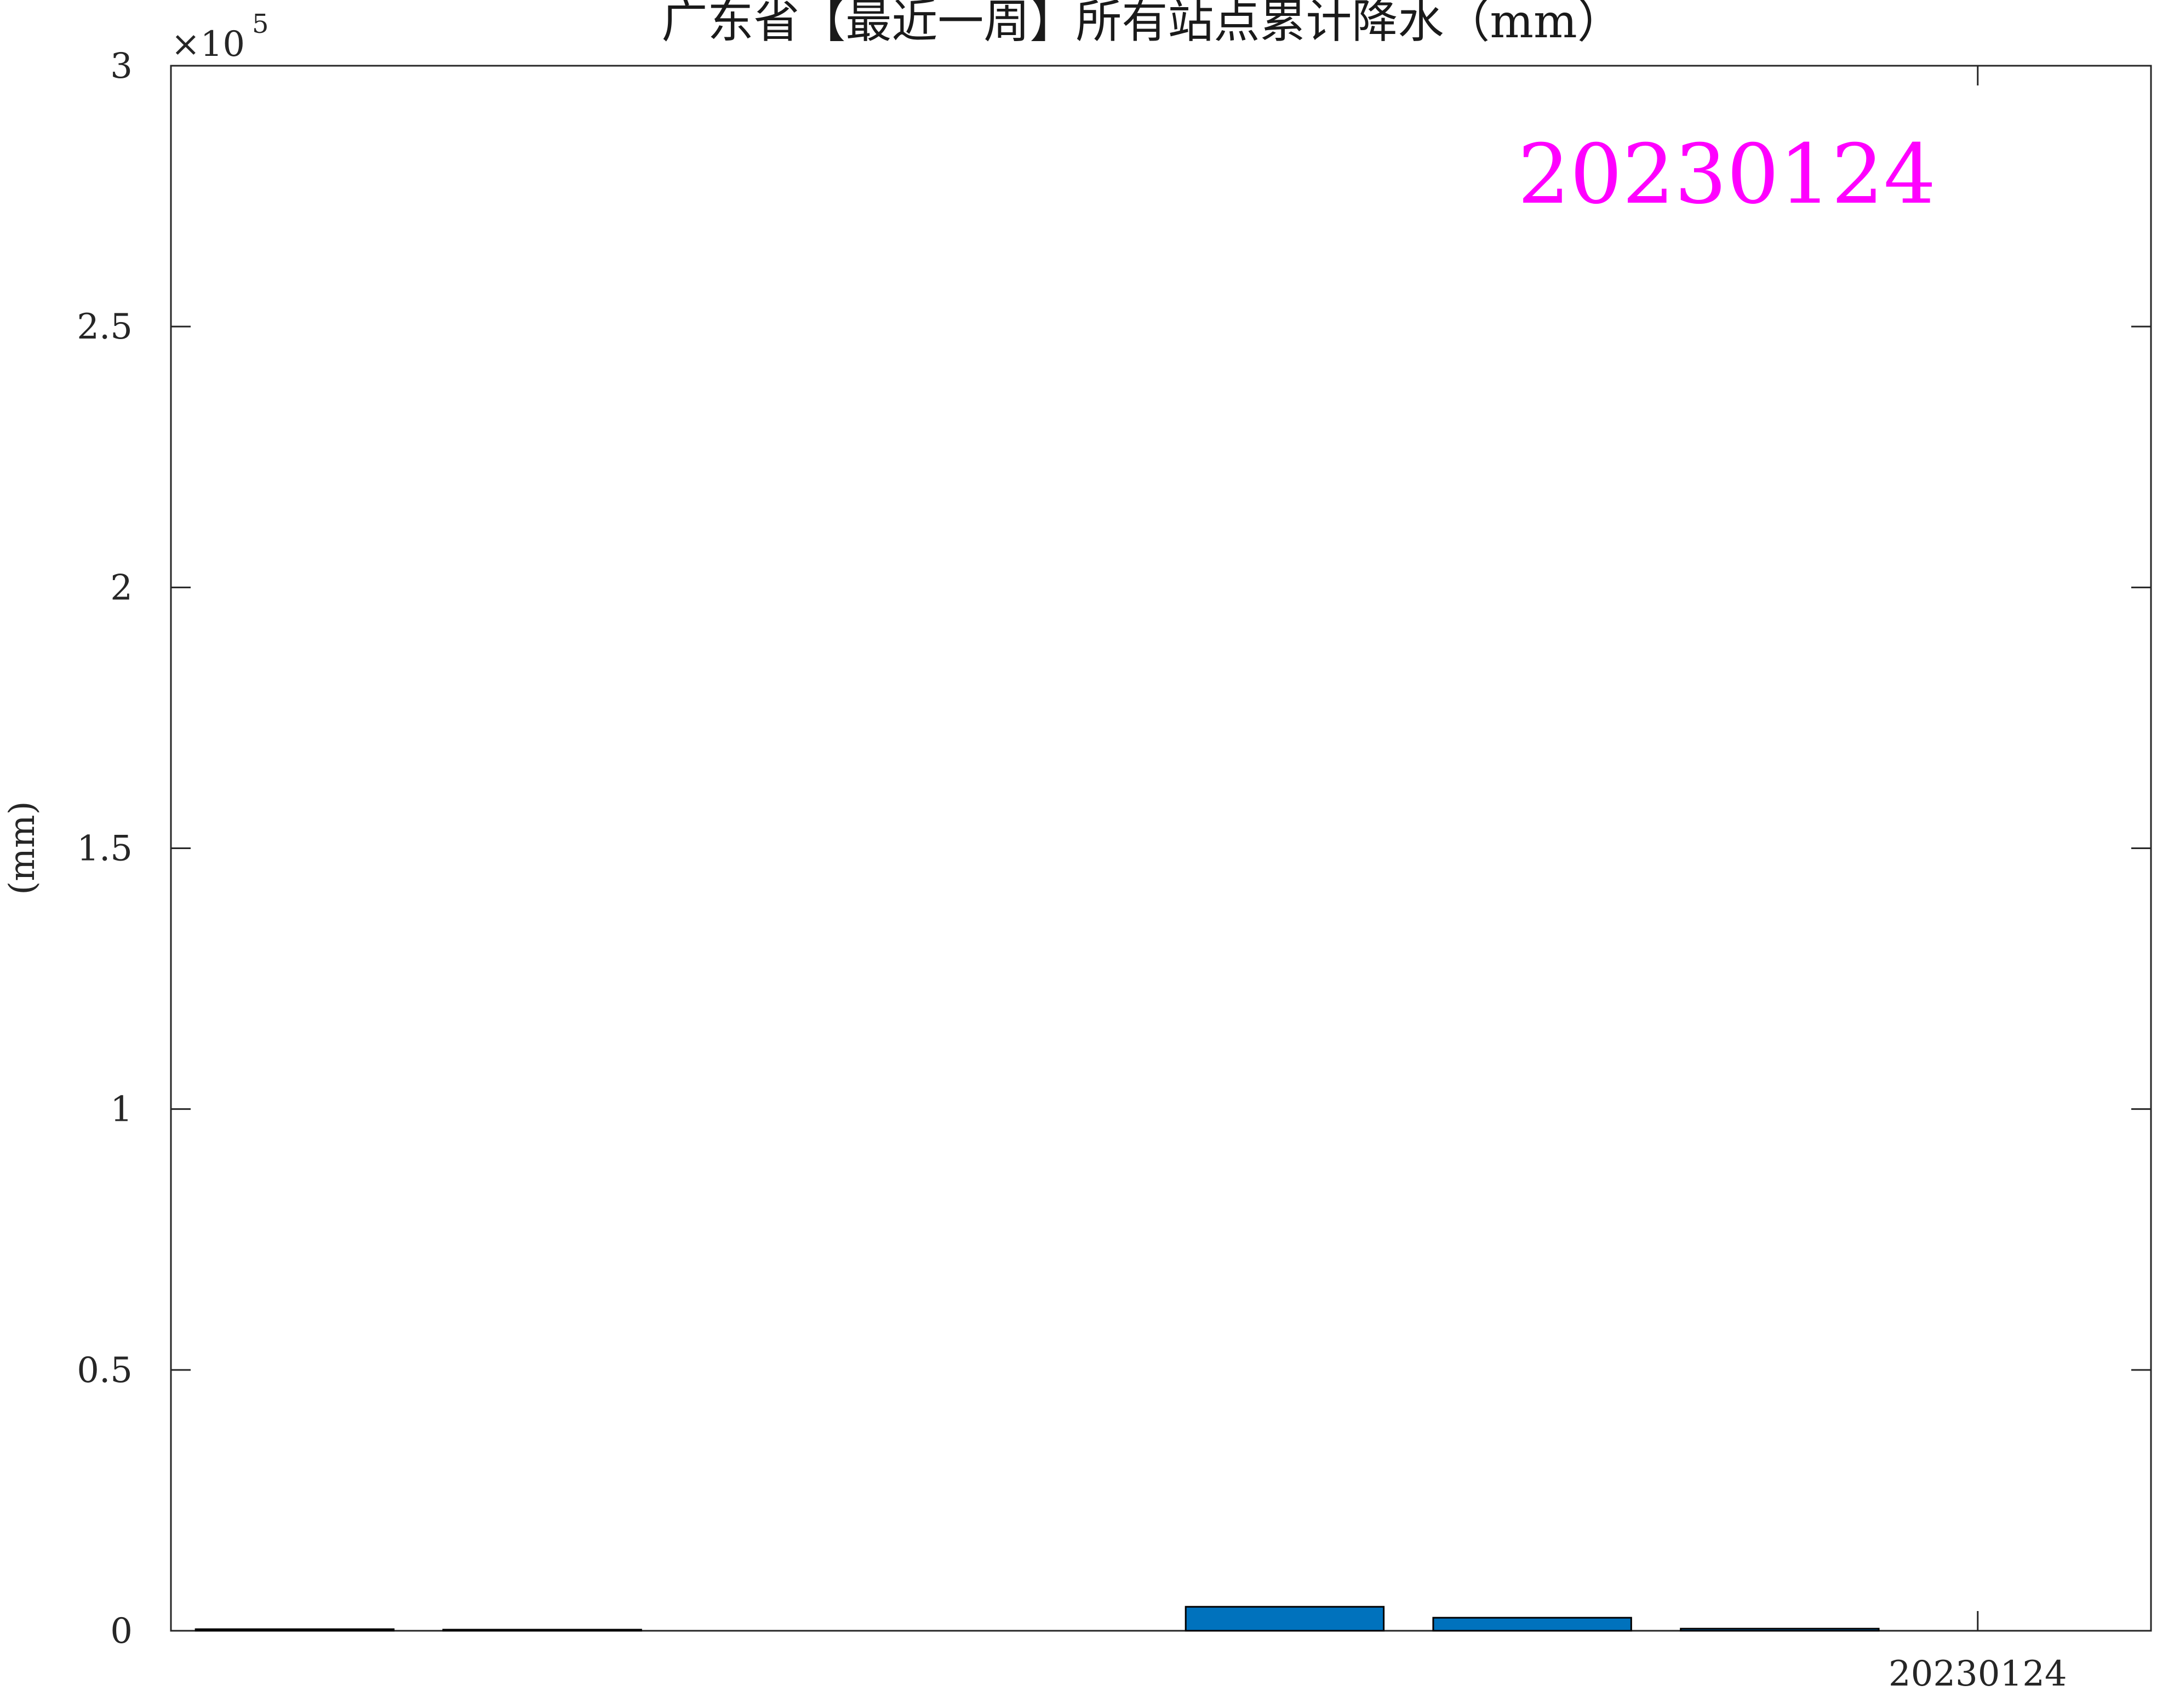  I want to click on x-axis-ticks: 20230124, so click(1978, 880).